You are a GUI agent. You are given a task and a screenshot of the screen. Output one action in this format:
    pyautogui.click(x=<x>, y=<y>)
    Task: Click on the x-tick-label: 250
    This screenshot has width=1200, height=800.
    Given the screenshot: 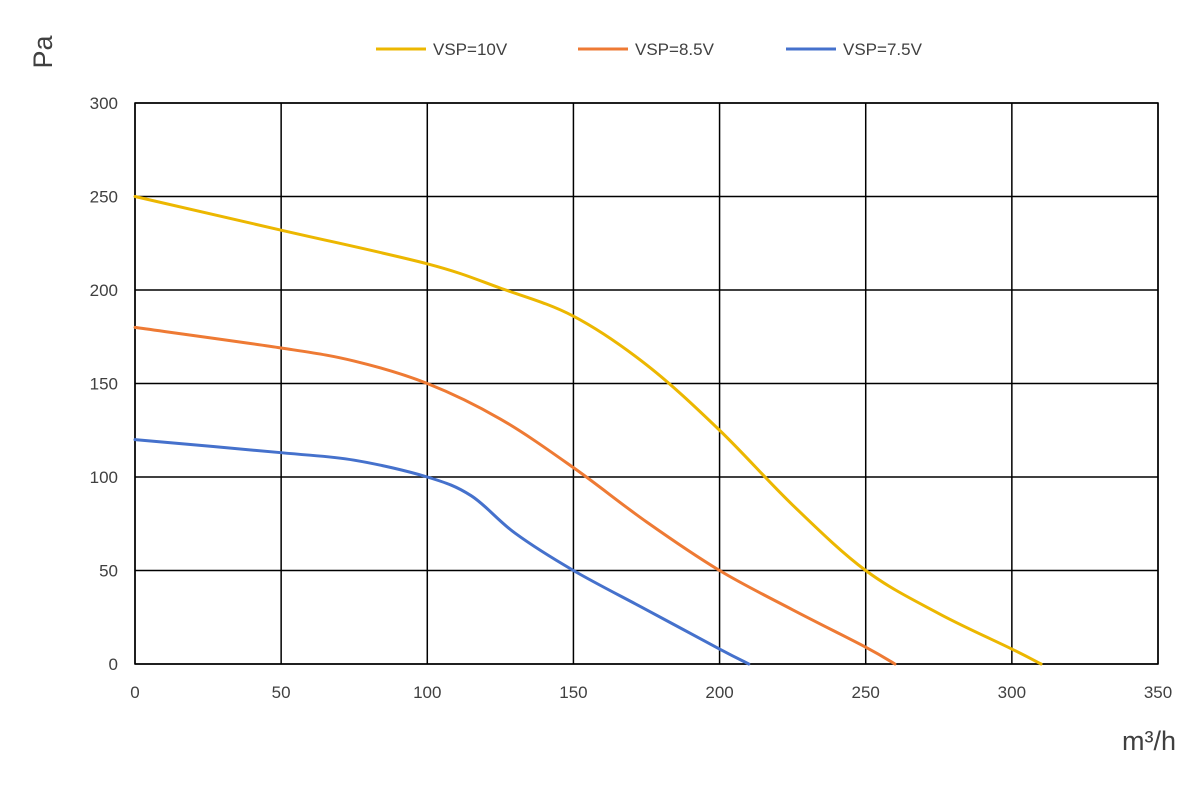 What is the action you would take?
    pyautogui.click(x=866, y=692)
    